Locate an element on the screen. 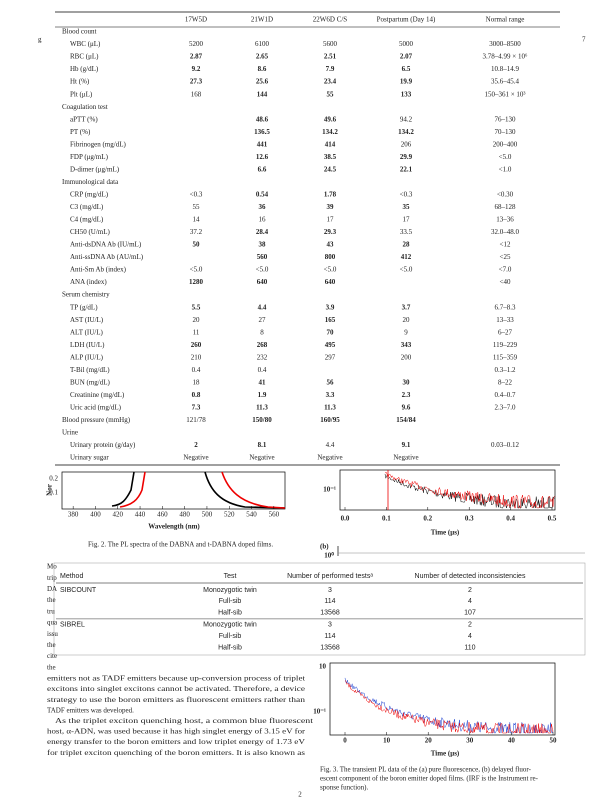 The image size is (599, 805). row-label: BUN (mg/dL) is located at coordinates (90, 382).